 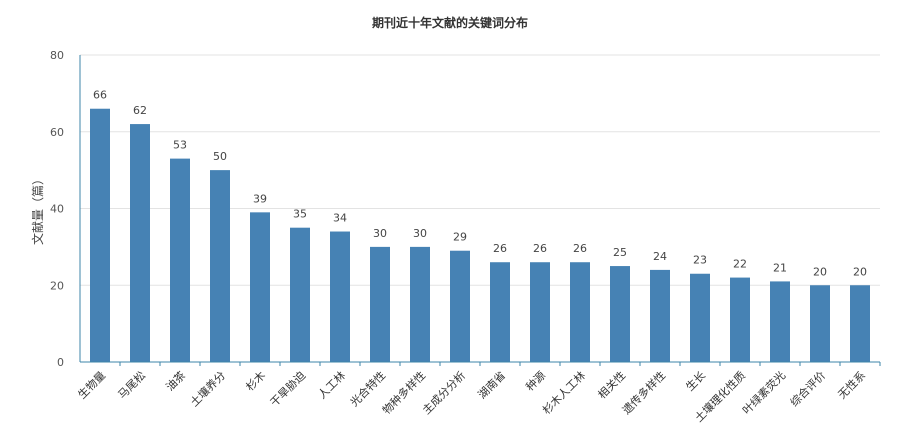 What do you see at coordinates (37, 209) in the screenshot?
I see `y-axis-label: 文献量（篇）` at bounding box center [37, 209].